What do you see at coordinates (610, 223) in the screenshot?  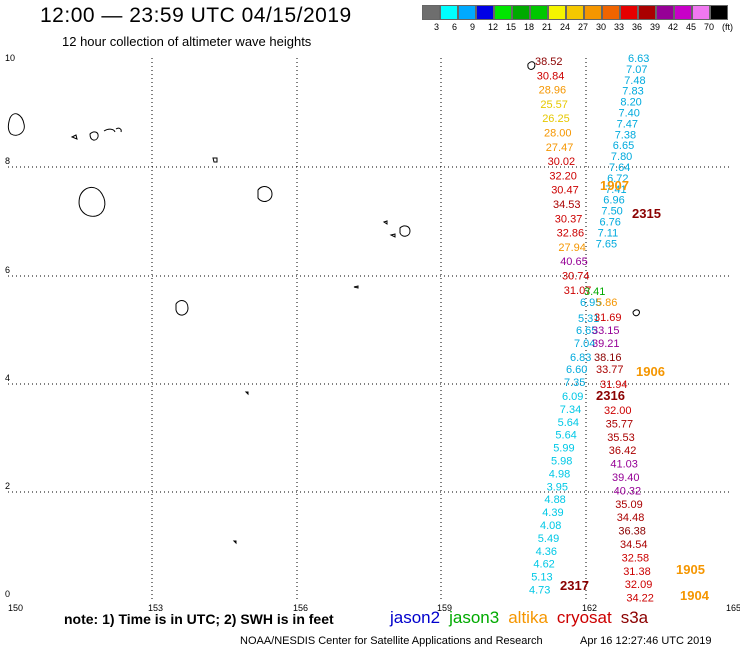 I see `swh-value: 6.76` at bounding box center [610, 223].